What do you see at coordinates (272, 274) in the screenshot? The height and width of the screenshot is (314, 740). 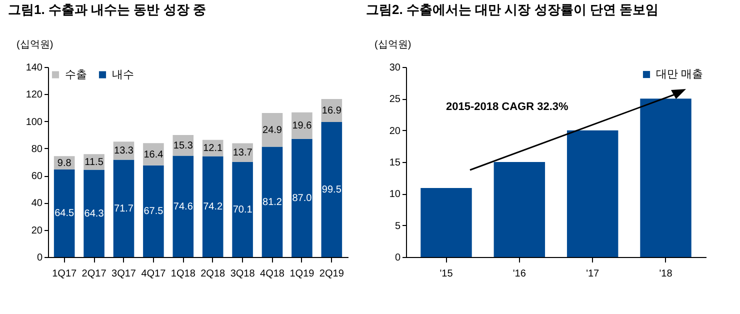 I see `x-tick-label: 4Q18` at bounding box center [272, 274].